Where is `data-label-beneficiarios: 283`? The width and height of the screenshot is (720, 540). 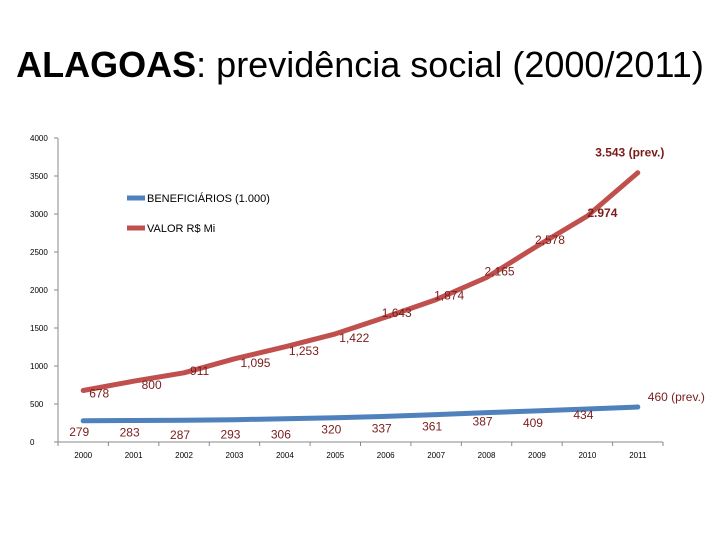 data-label-beneficiarios: 283 is located at coordinates (130, 432).